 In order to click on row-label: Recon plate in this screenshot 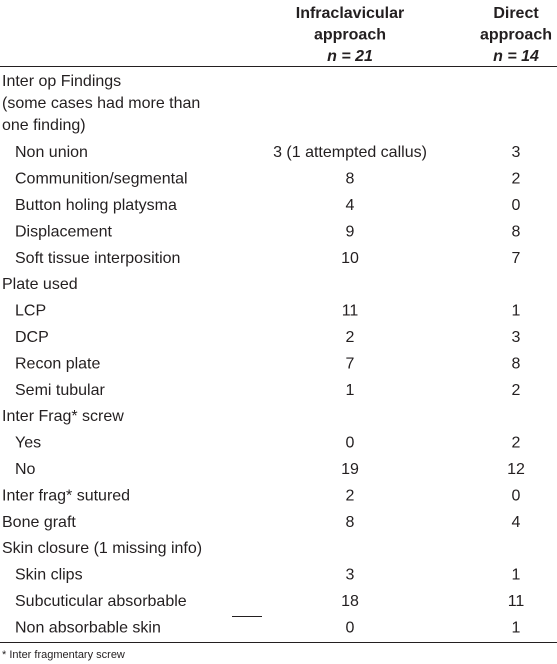, I will do `click(57, 363)`.